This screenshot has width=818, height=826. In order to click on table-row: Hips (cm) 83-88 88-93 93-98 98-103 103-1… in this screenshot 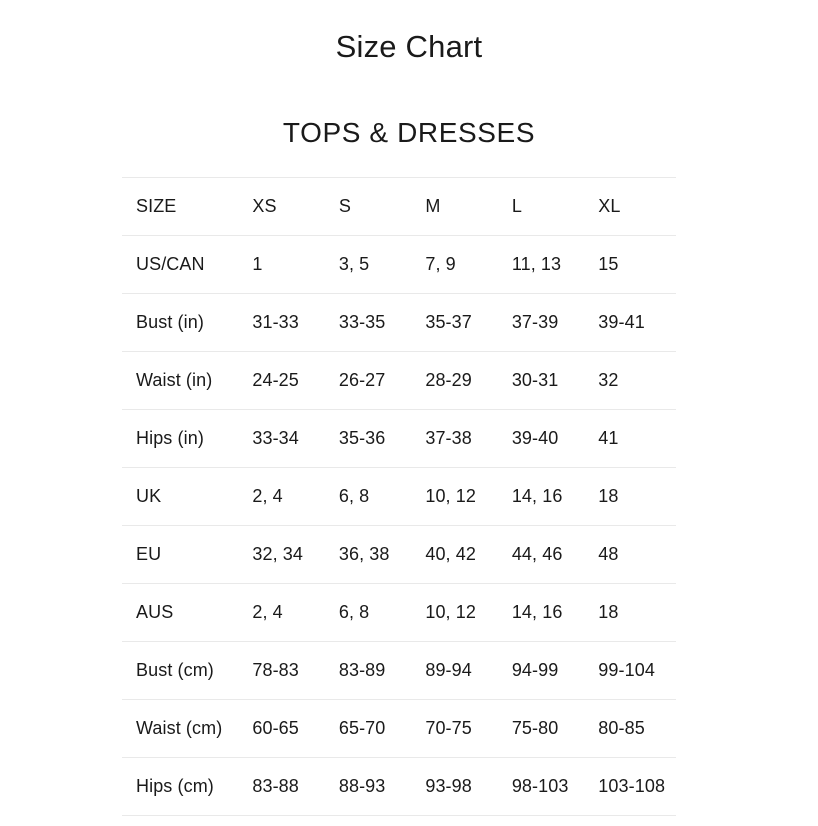, I will do `click(399, 786)`.